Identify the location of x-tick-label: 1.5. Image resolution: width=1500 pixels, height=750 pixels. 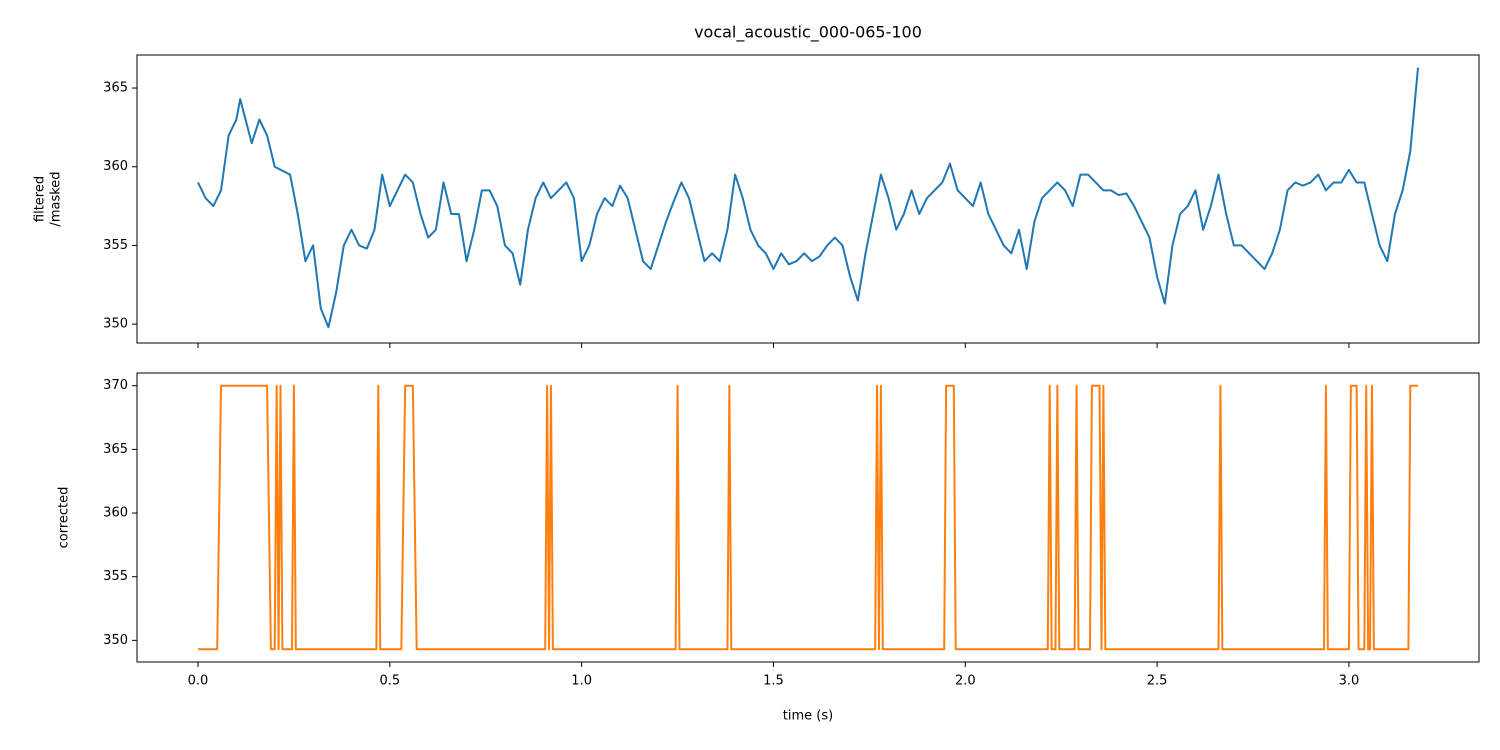
(773, 681).